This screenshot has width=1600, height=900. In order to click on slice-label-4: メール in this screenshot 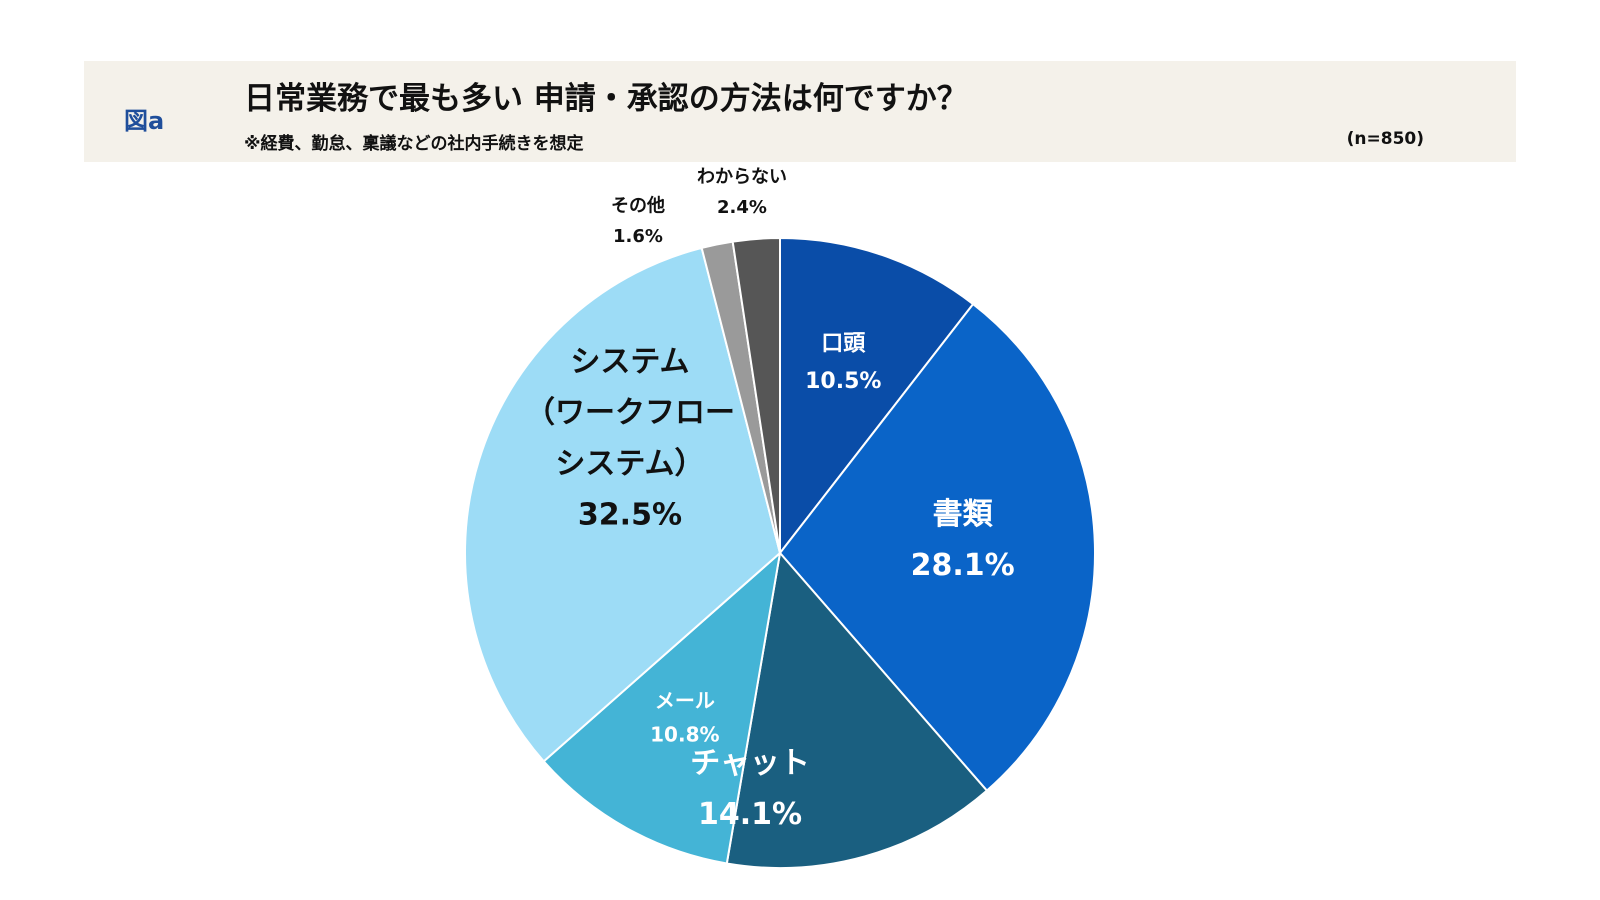, I will do `click(685, 701)`.